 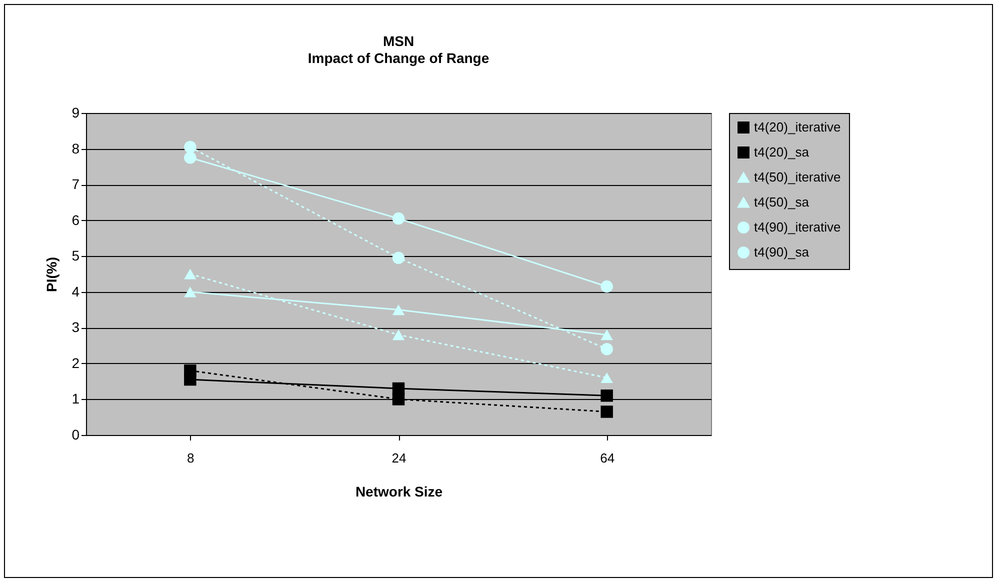 What do you see at coordinates (76, 112) in the screenshot?
I see `y-tick-label: 9` at bounding box center [76, 112].